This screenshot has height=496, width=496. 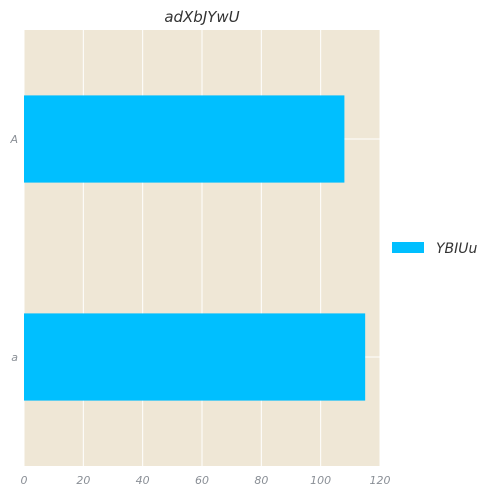 I want to click on x-tick-label: 40, so click(x=143, y=480).